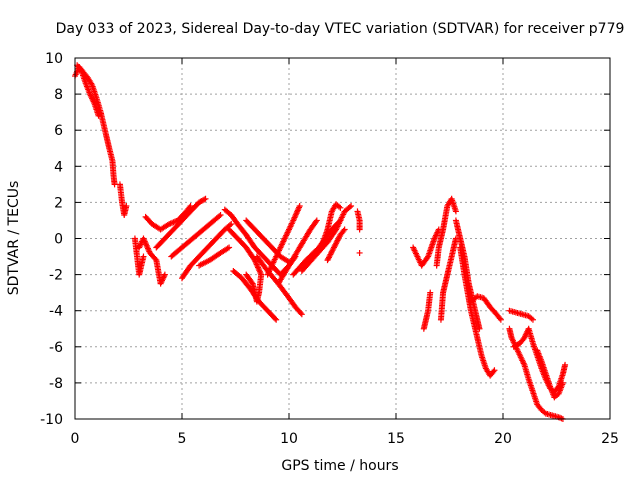 The image size is (640, 480). I want to click on y-tick-label: 6, so click(58, 131).